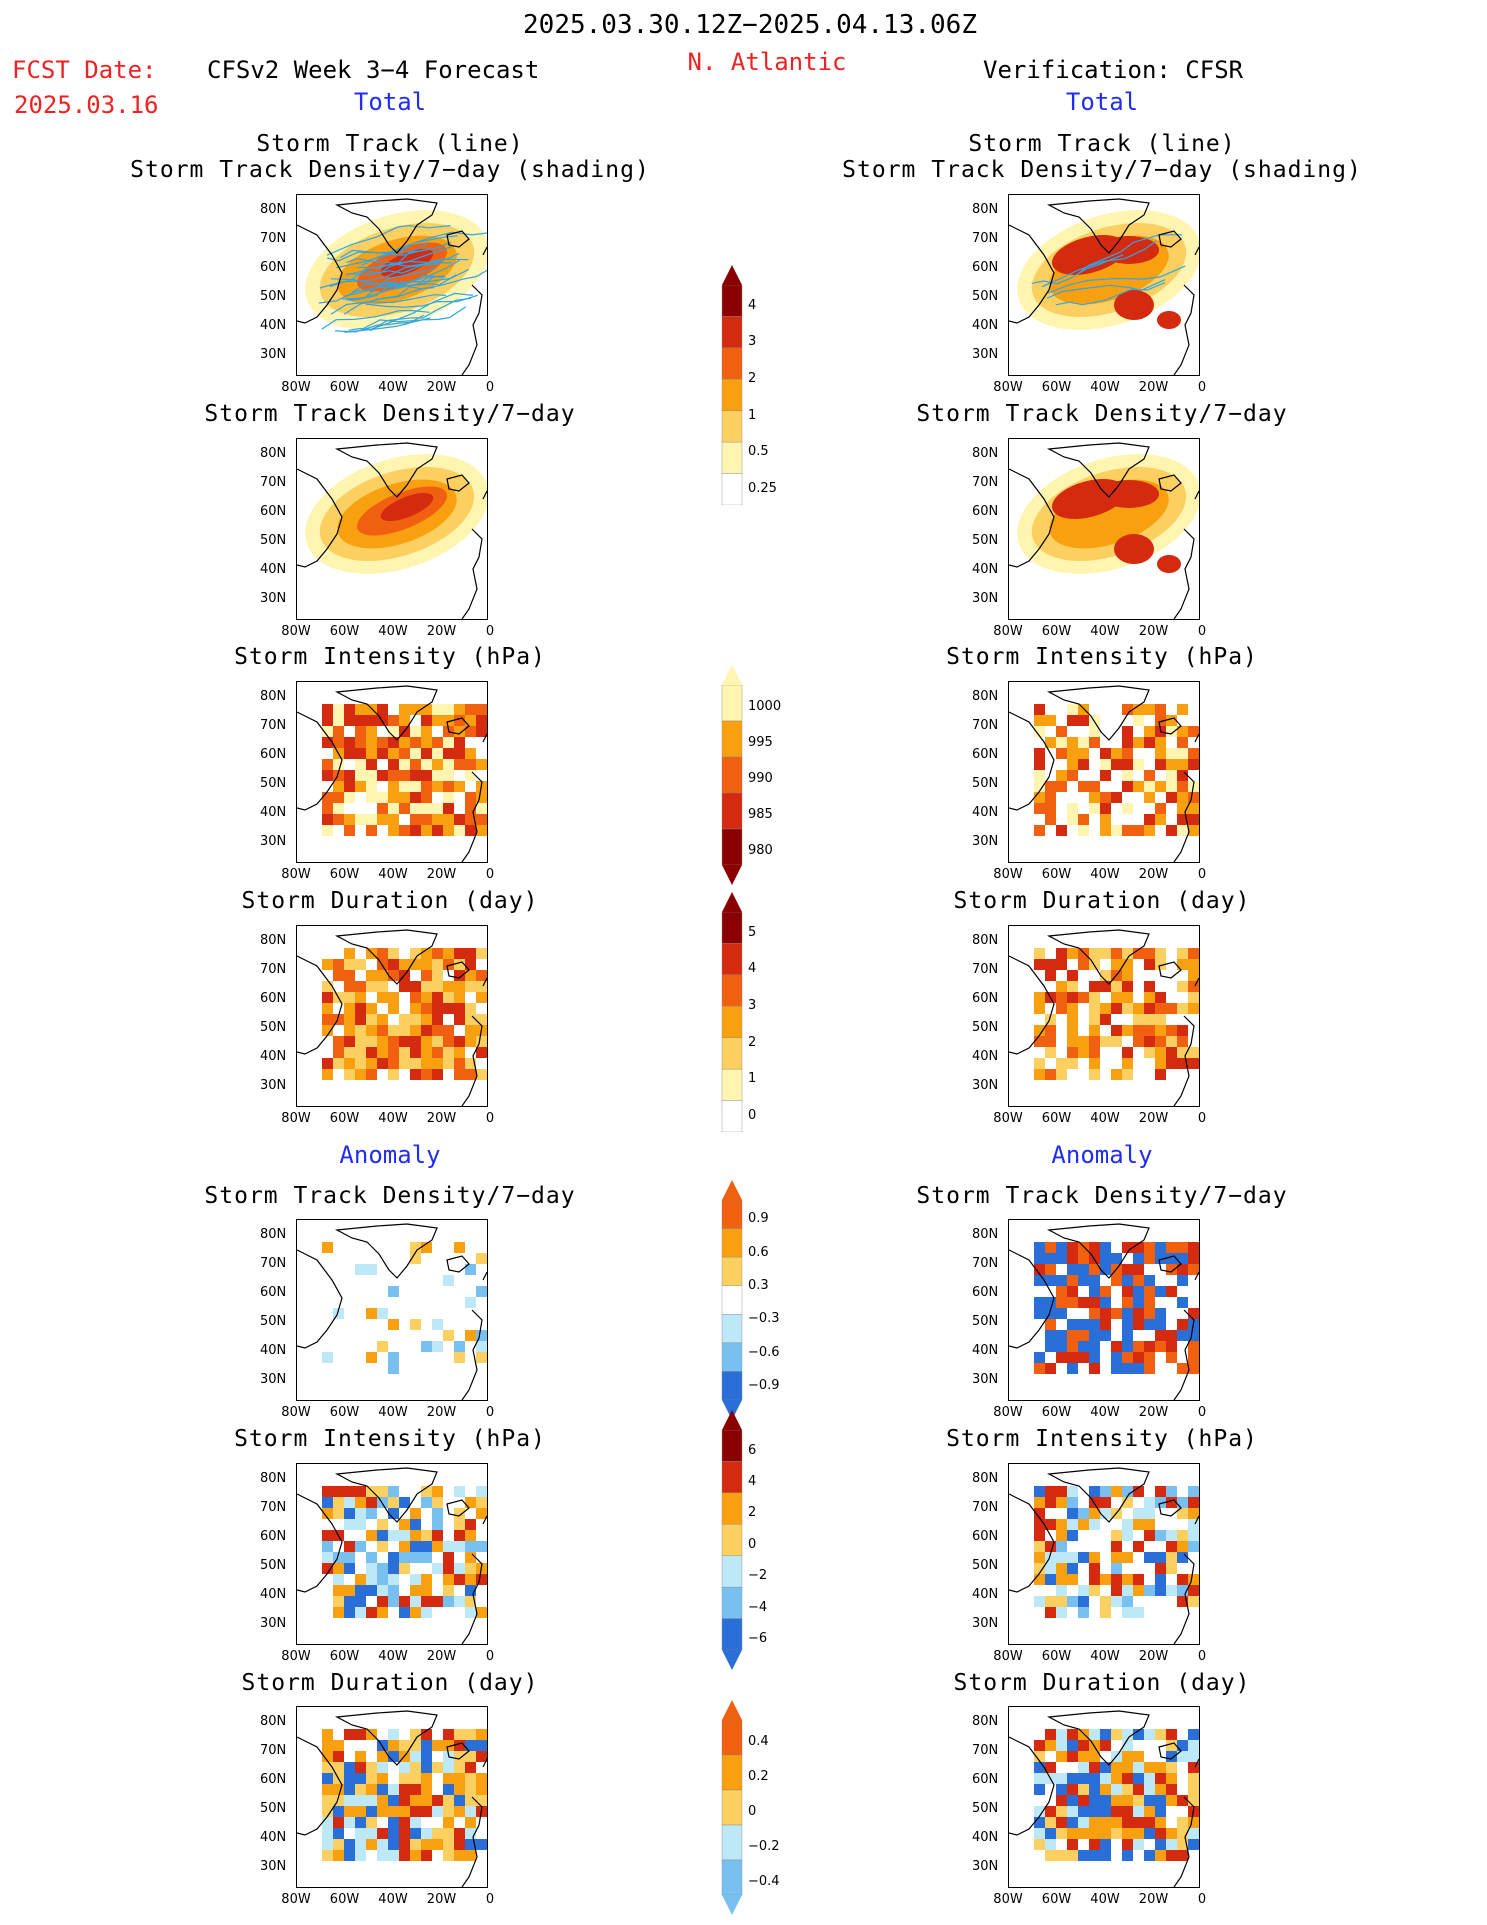  What do you see at coordinates (1113, 70) in the screenshot?
I see `verification-title: Verification: CFSR` at bounding box center [1113, 70].